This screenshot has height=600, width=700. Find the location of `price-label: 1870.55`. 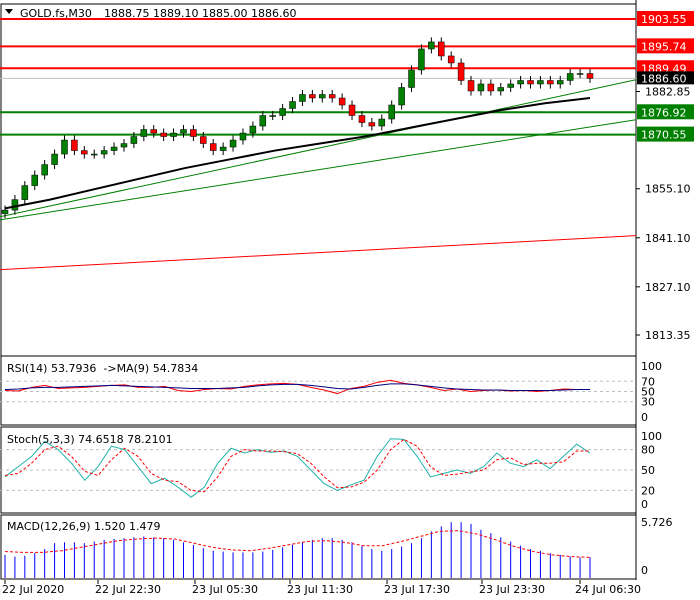

price-label: 1870.55 is located at coordinates (664, 135).